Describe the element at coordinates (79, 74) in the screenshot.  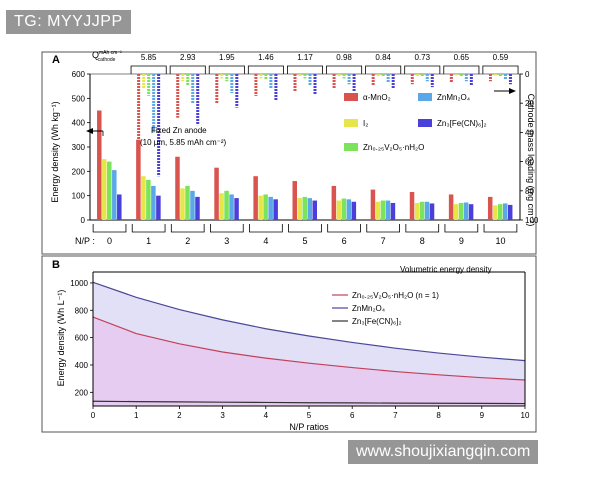
I see `y-tick-label: 600` at that location.